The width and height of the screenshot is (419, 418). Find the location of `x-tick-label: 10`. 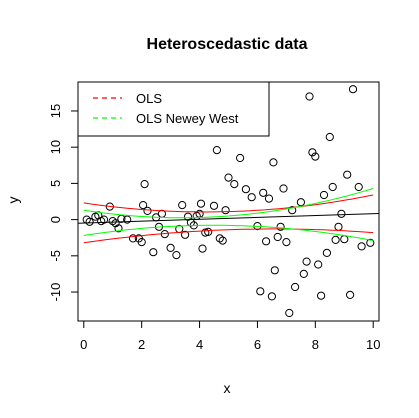

x-tick-label: 10 is located at coordinates (373, 344).